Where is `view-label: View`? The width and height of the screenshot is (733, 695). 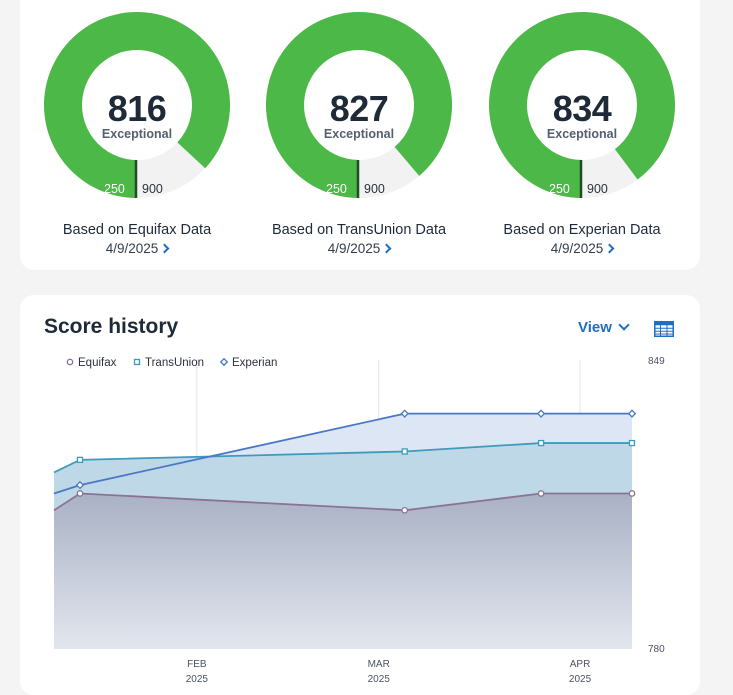
view-label: View is located at coordinates (595, 327).